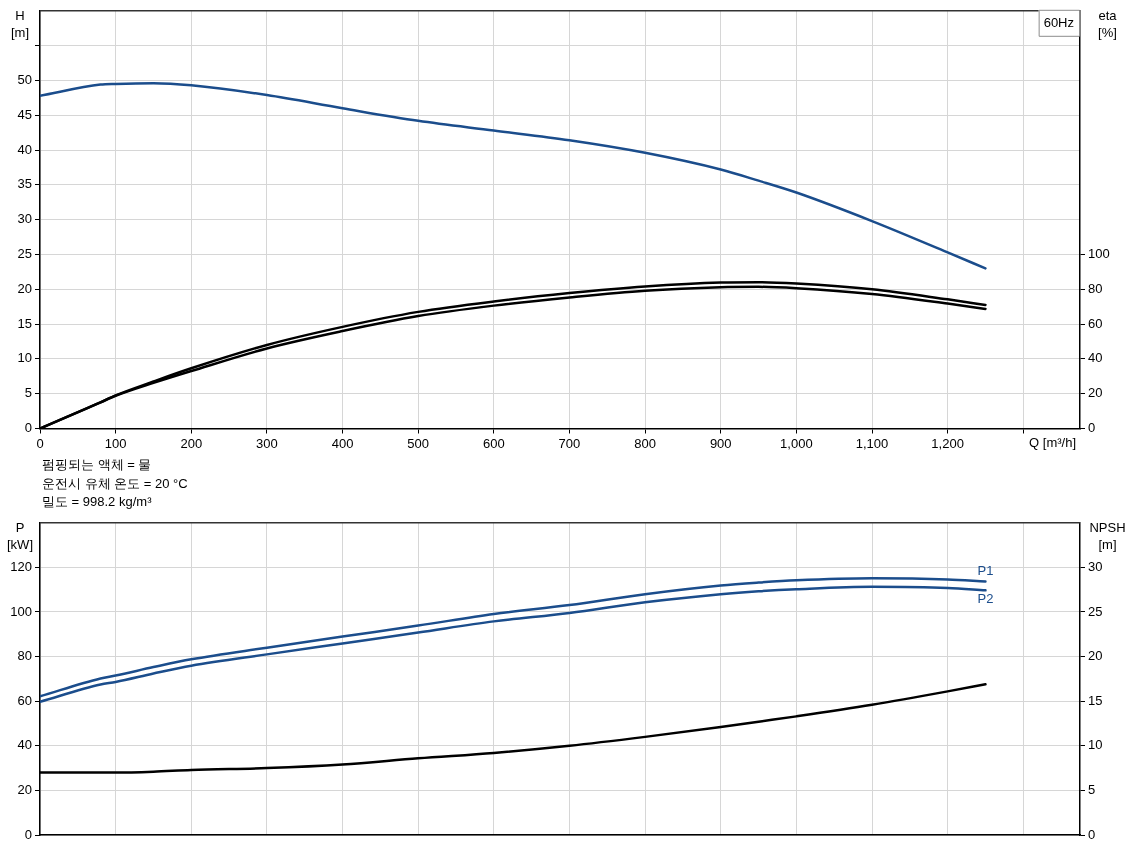 Image resolution: width=1133 pixels, height=859 pixels. What do you see at coordinates (796, 443) in the screenshot?
I see `x-tick-label: 1,000` at bounding box center [796, 443].